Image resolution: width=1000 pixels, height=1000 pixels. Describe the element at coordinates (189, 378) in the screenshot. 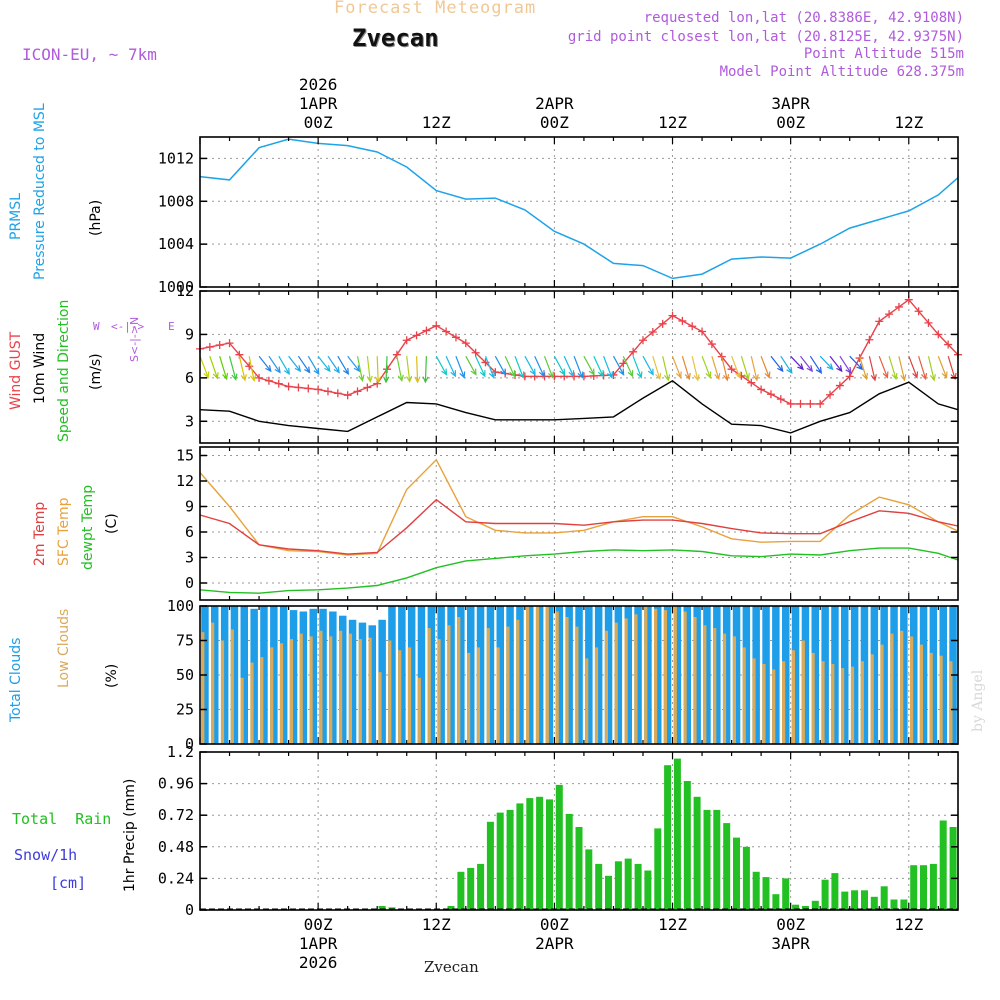

I see `y-tick-label: 6` at that location.